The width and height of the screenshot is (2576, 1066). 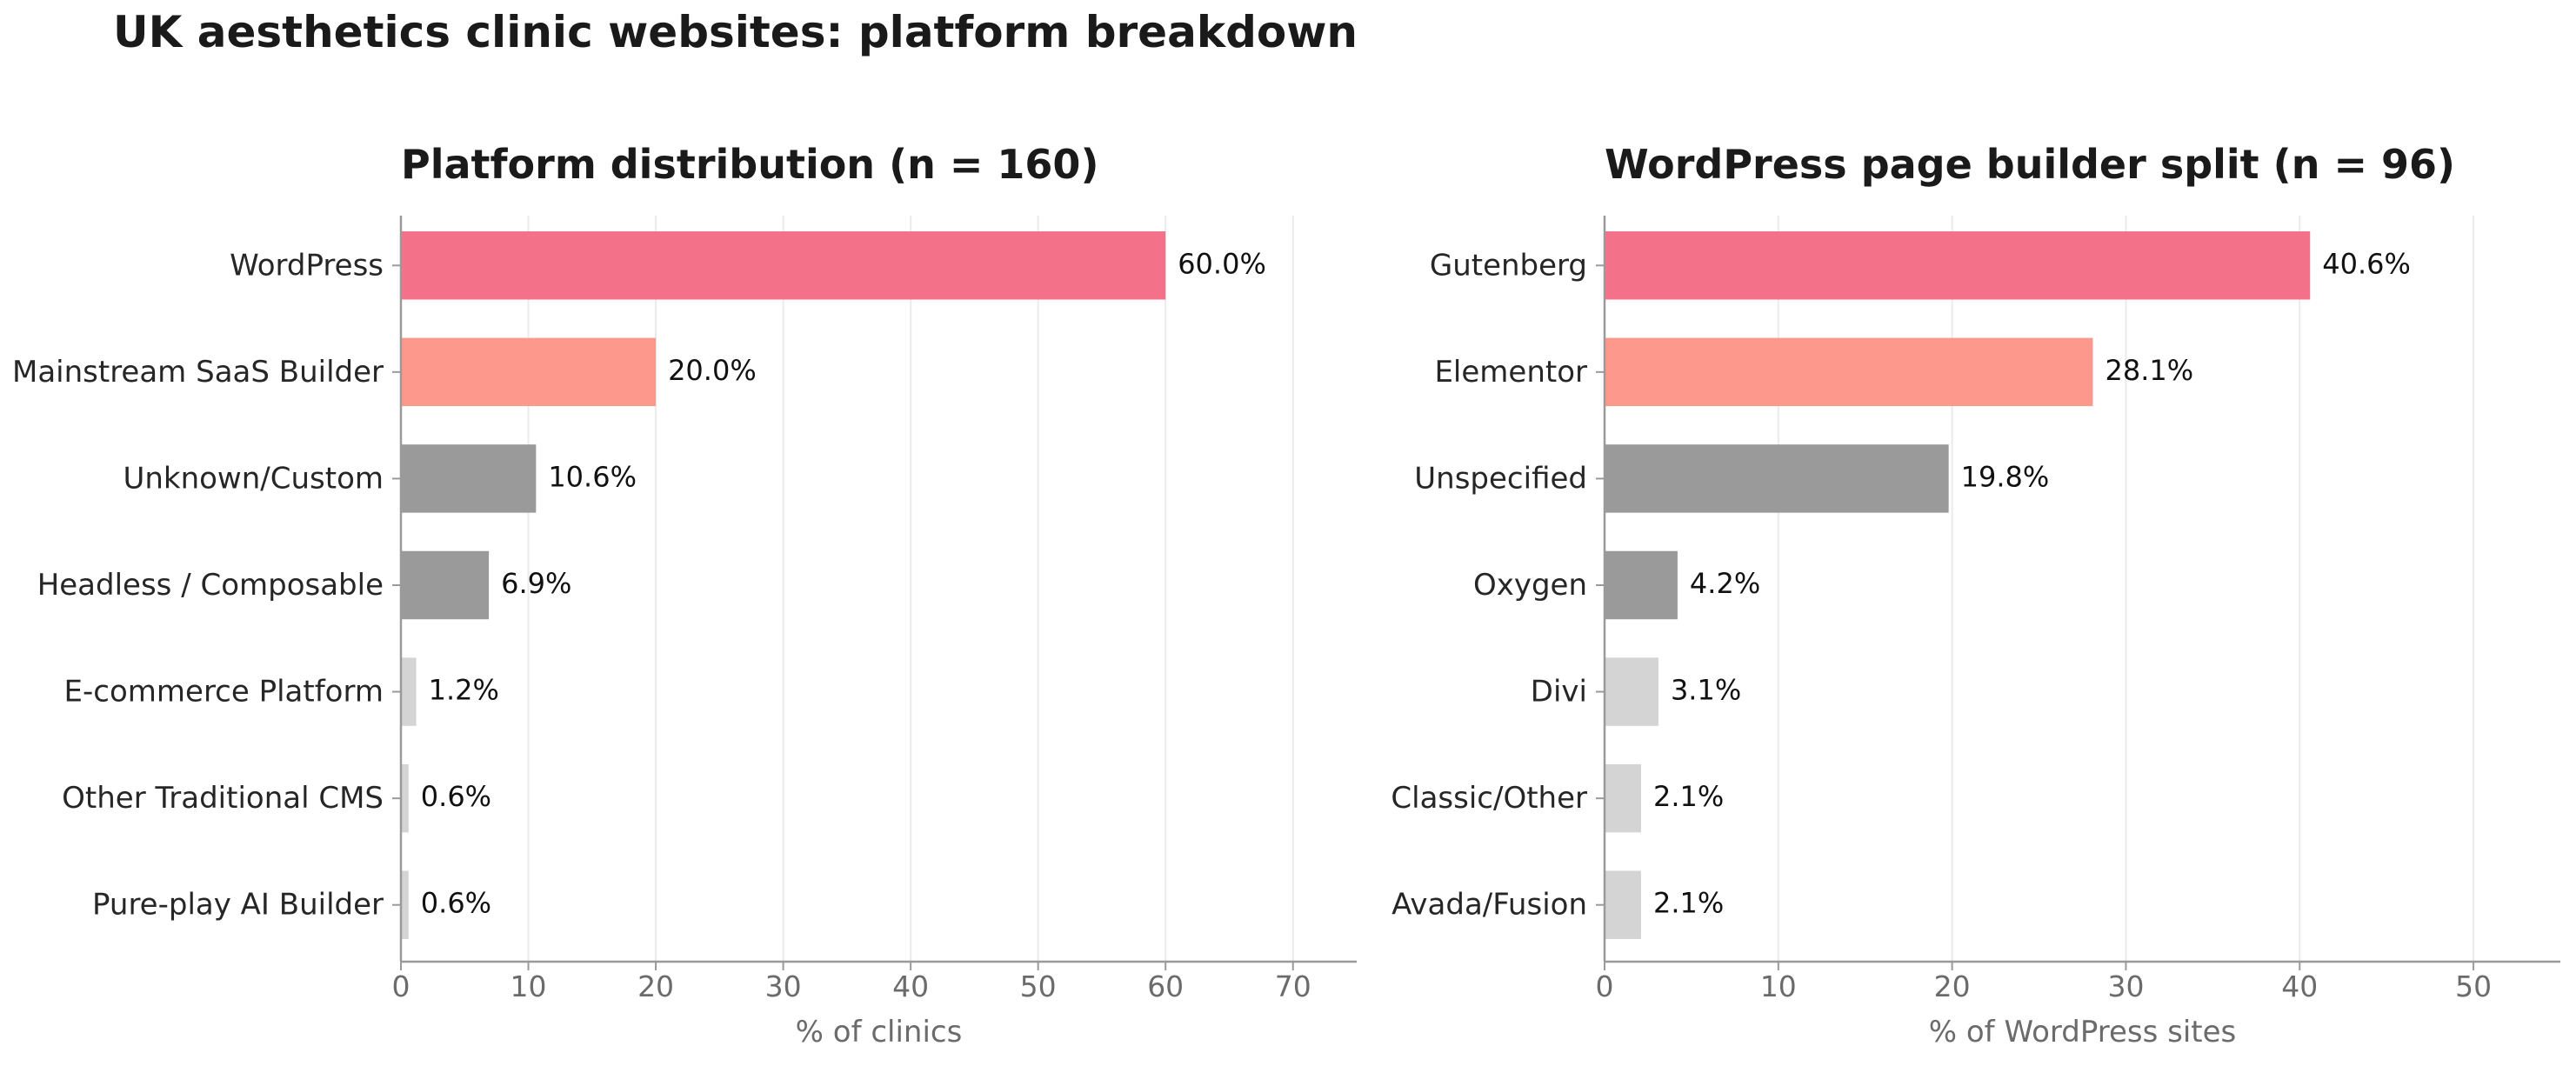 I want to click on value-label: 19.8%, so click(x=2006, y=476).